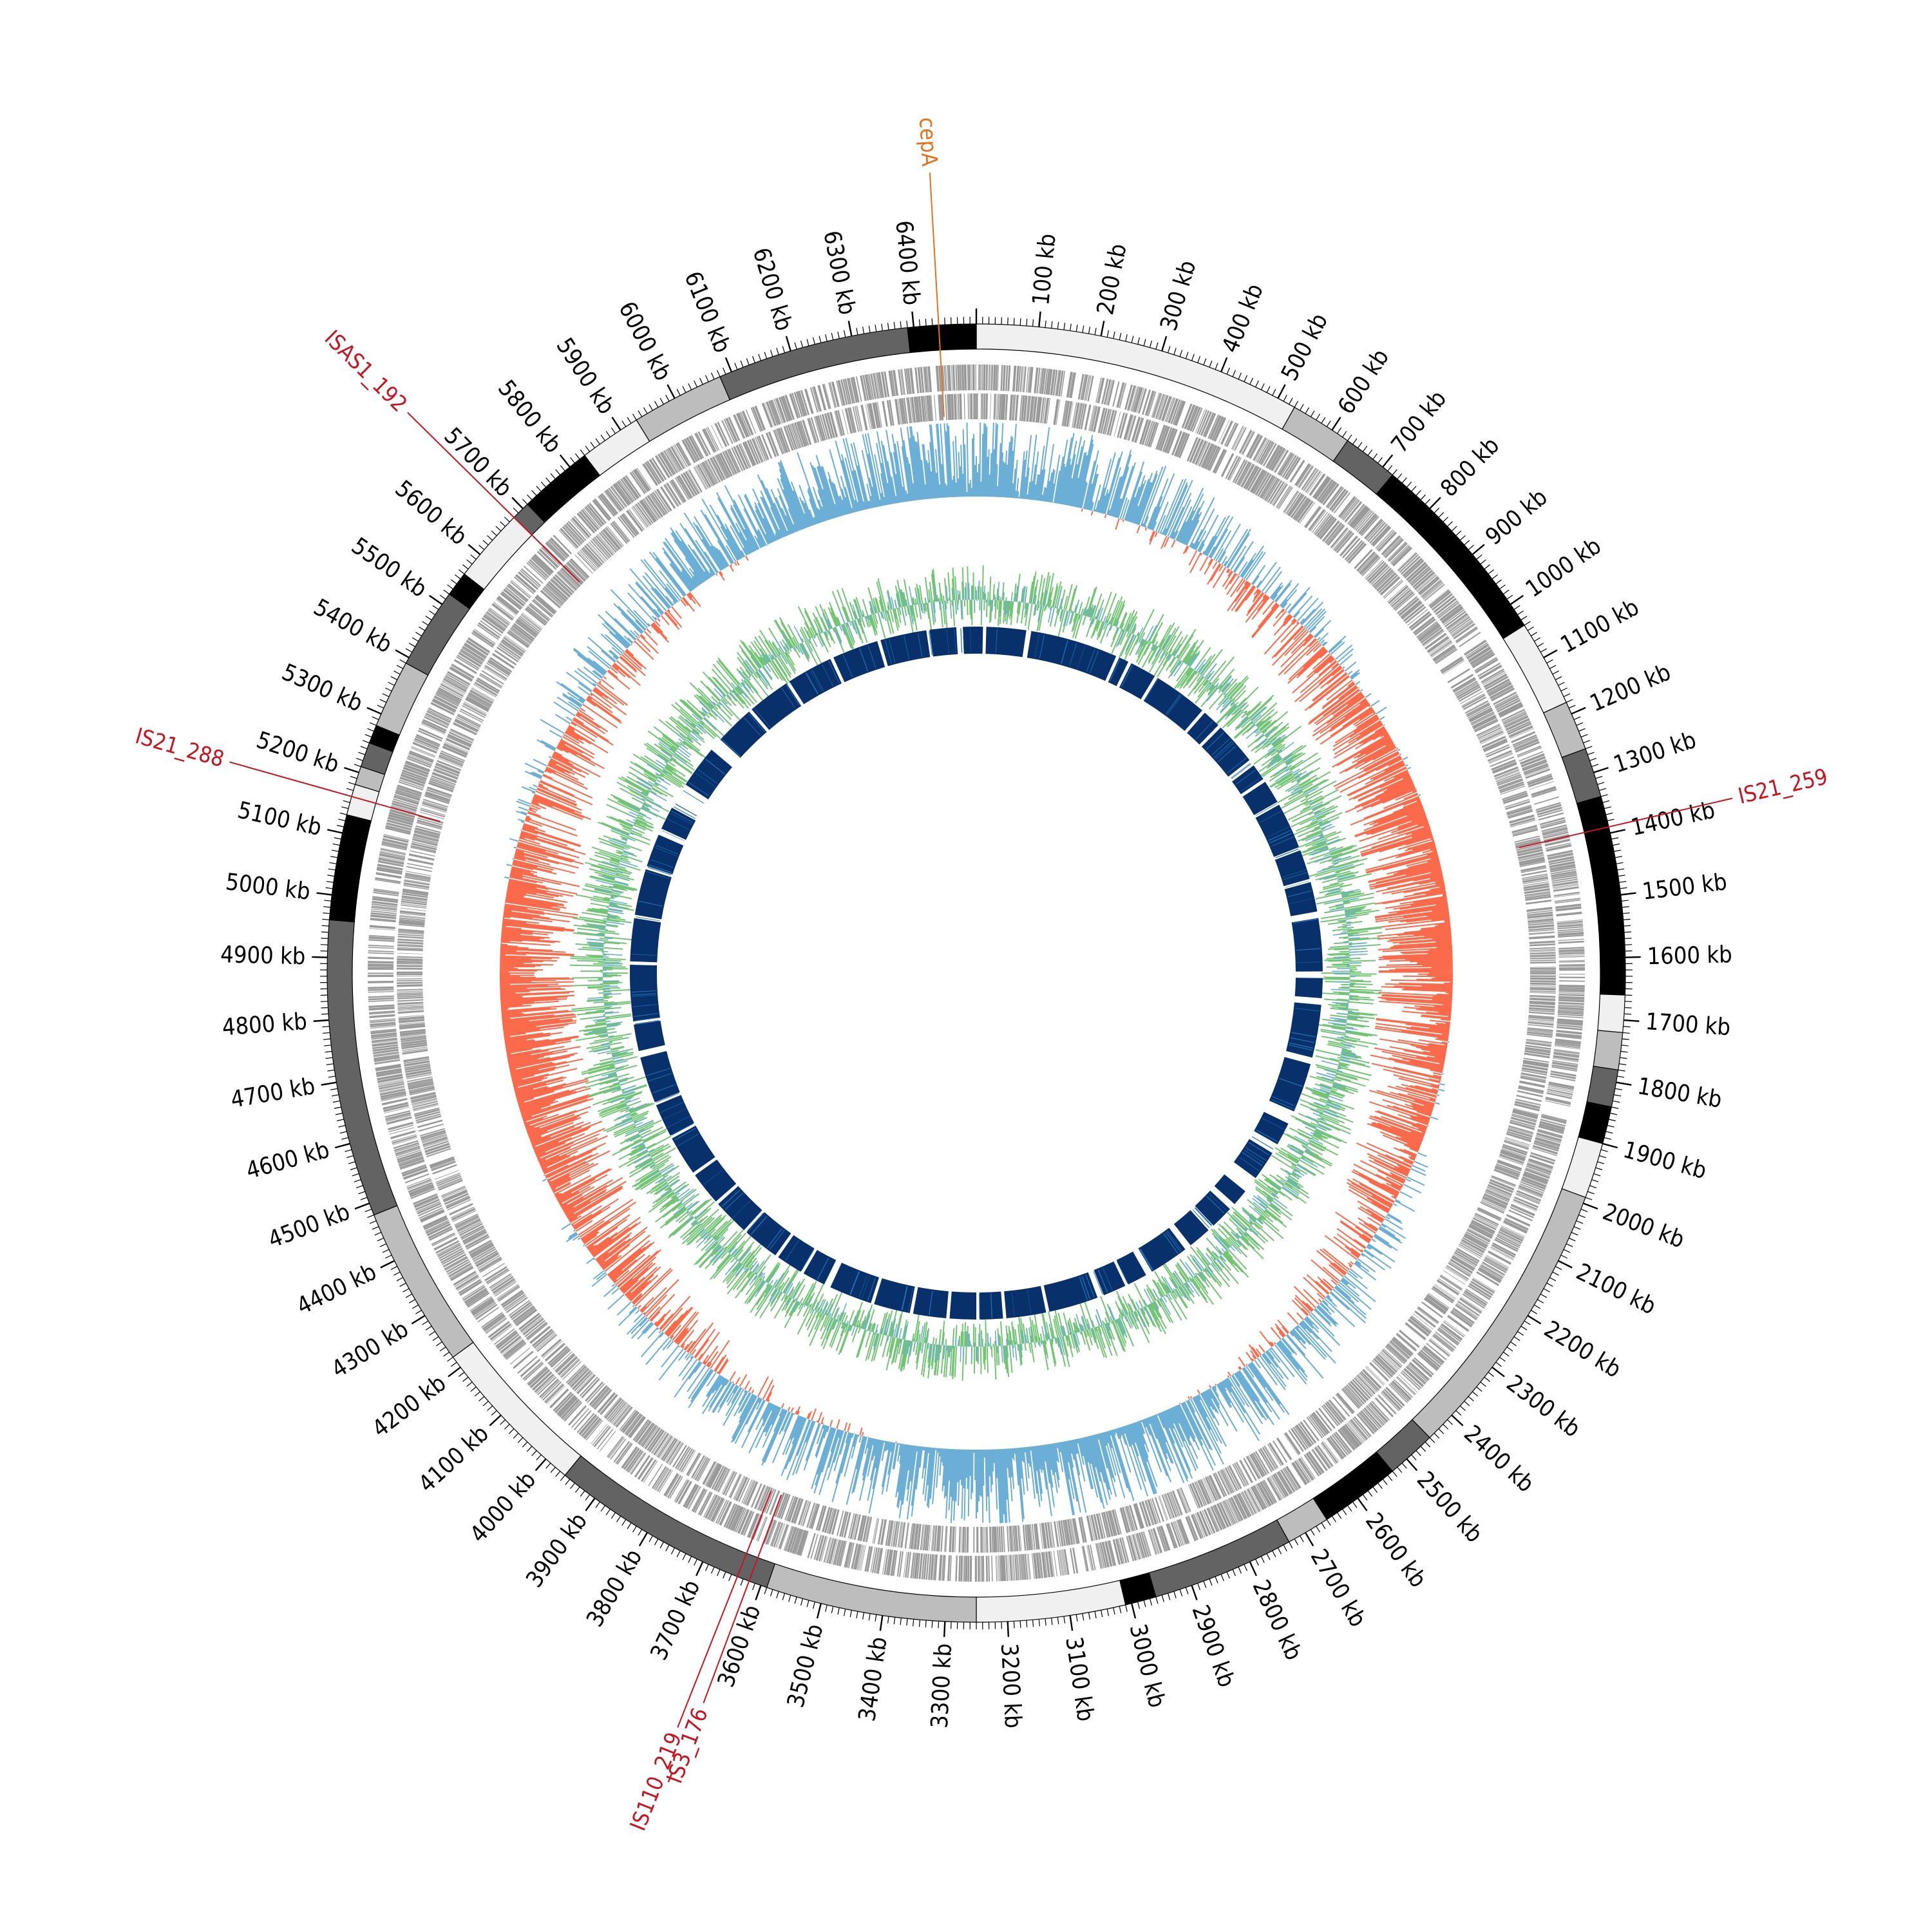  What do you see at coordinates (336, 1289) in the screenshot?
I see `tick-label: 4400 kb` at bounding box center [336, 1289].